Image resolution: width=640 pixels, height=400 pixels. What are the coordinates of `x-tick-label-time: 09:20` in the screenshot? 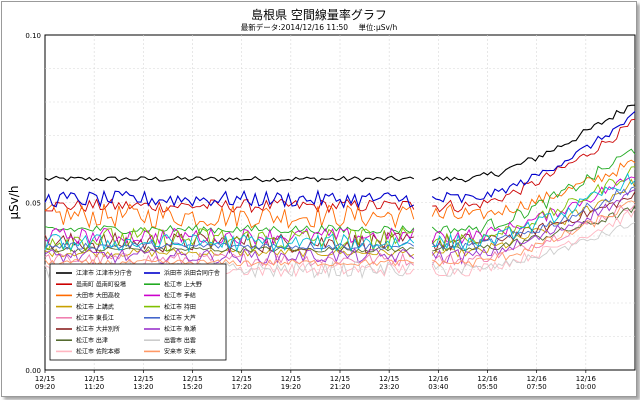 It's located at (45, 387).